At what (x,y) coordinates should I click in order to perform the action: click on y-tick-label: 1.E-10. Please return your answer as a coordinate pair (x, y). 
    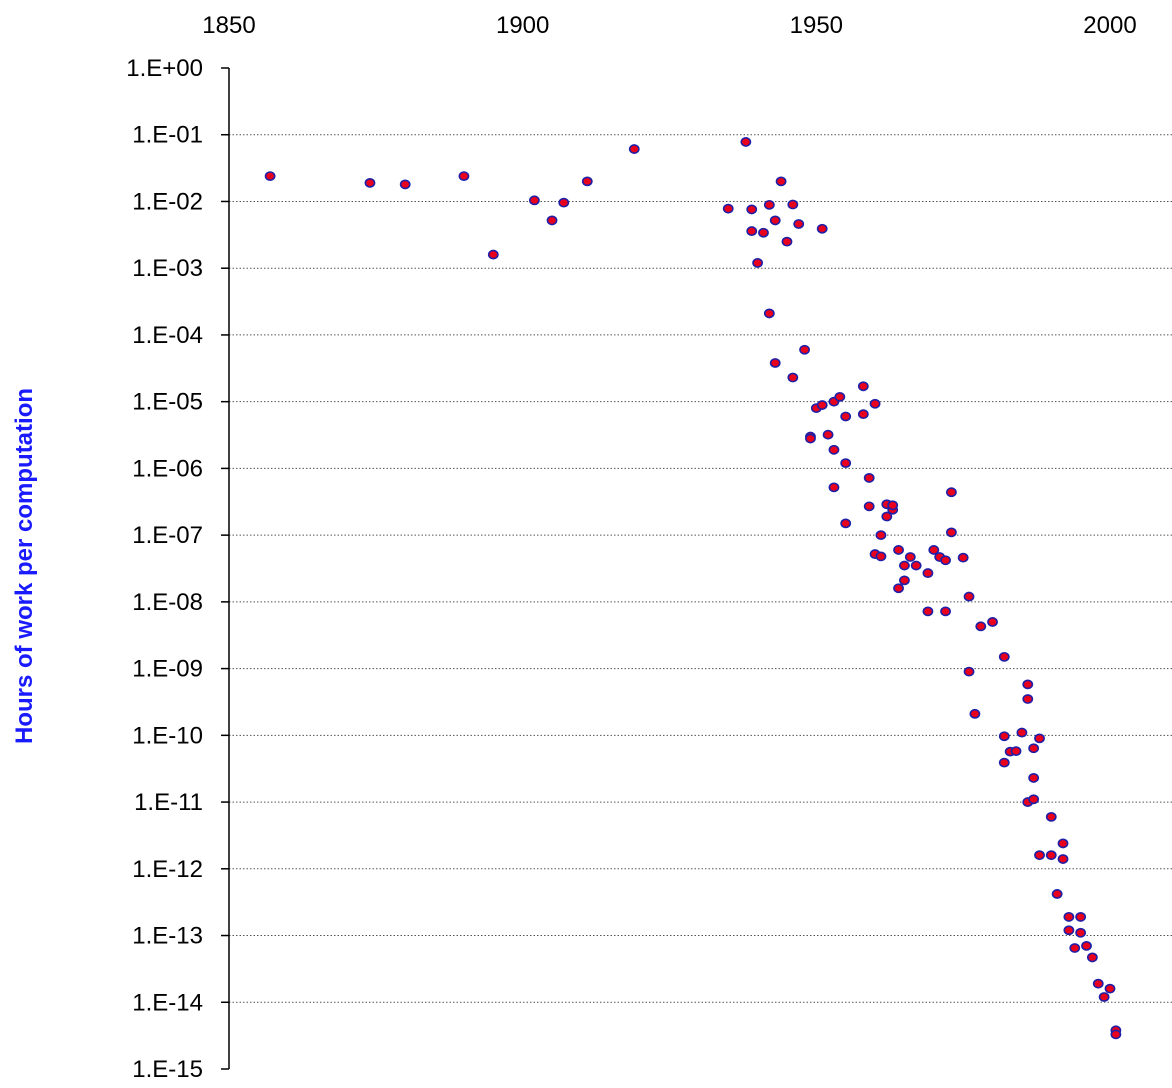
    Looking at the image, I should click on (167, 735).